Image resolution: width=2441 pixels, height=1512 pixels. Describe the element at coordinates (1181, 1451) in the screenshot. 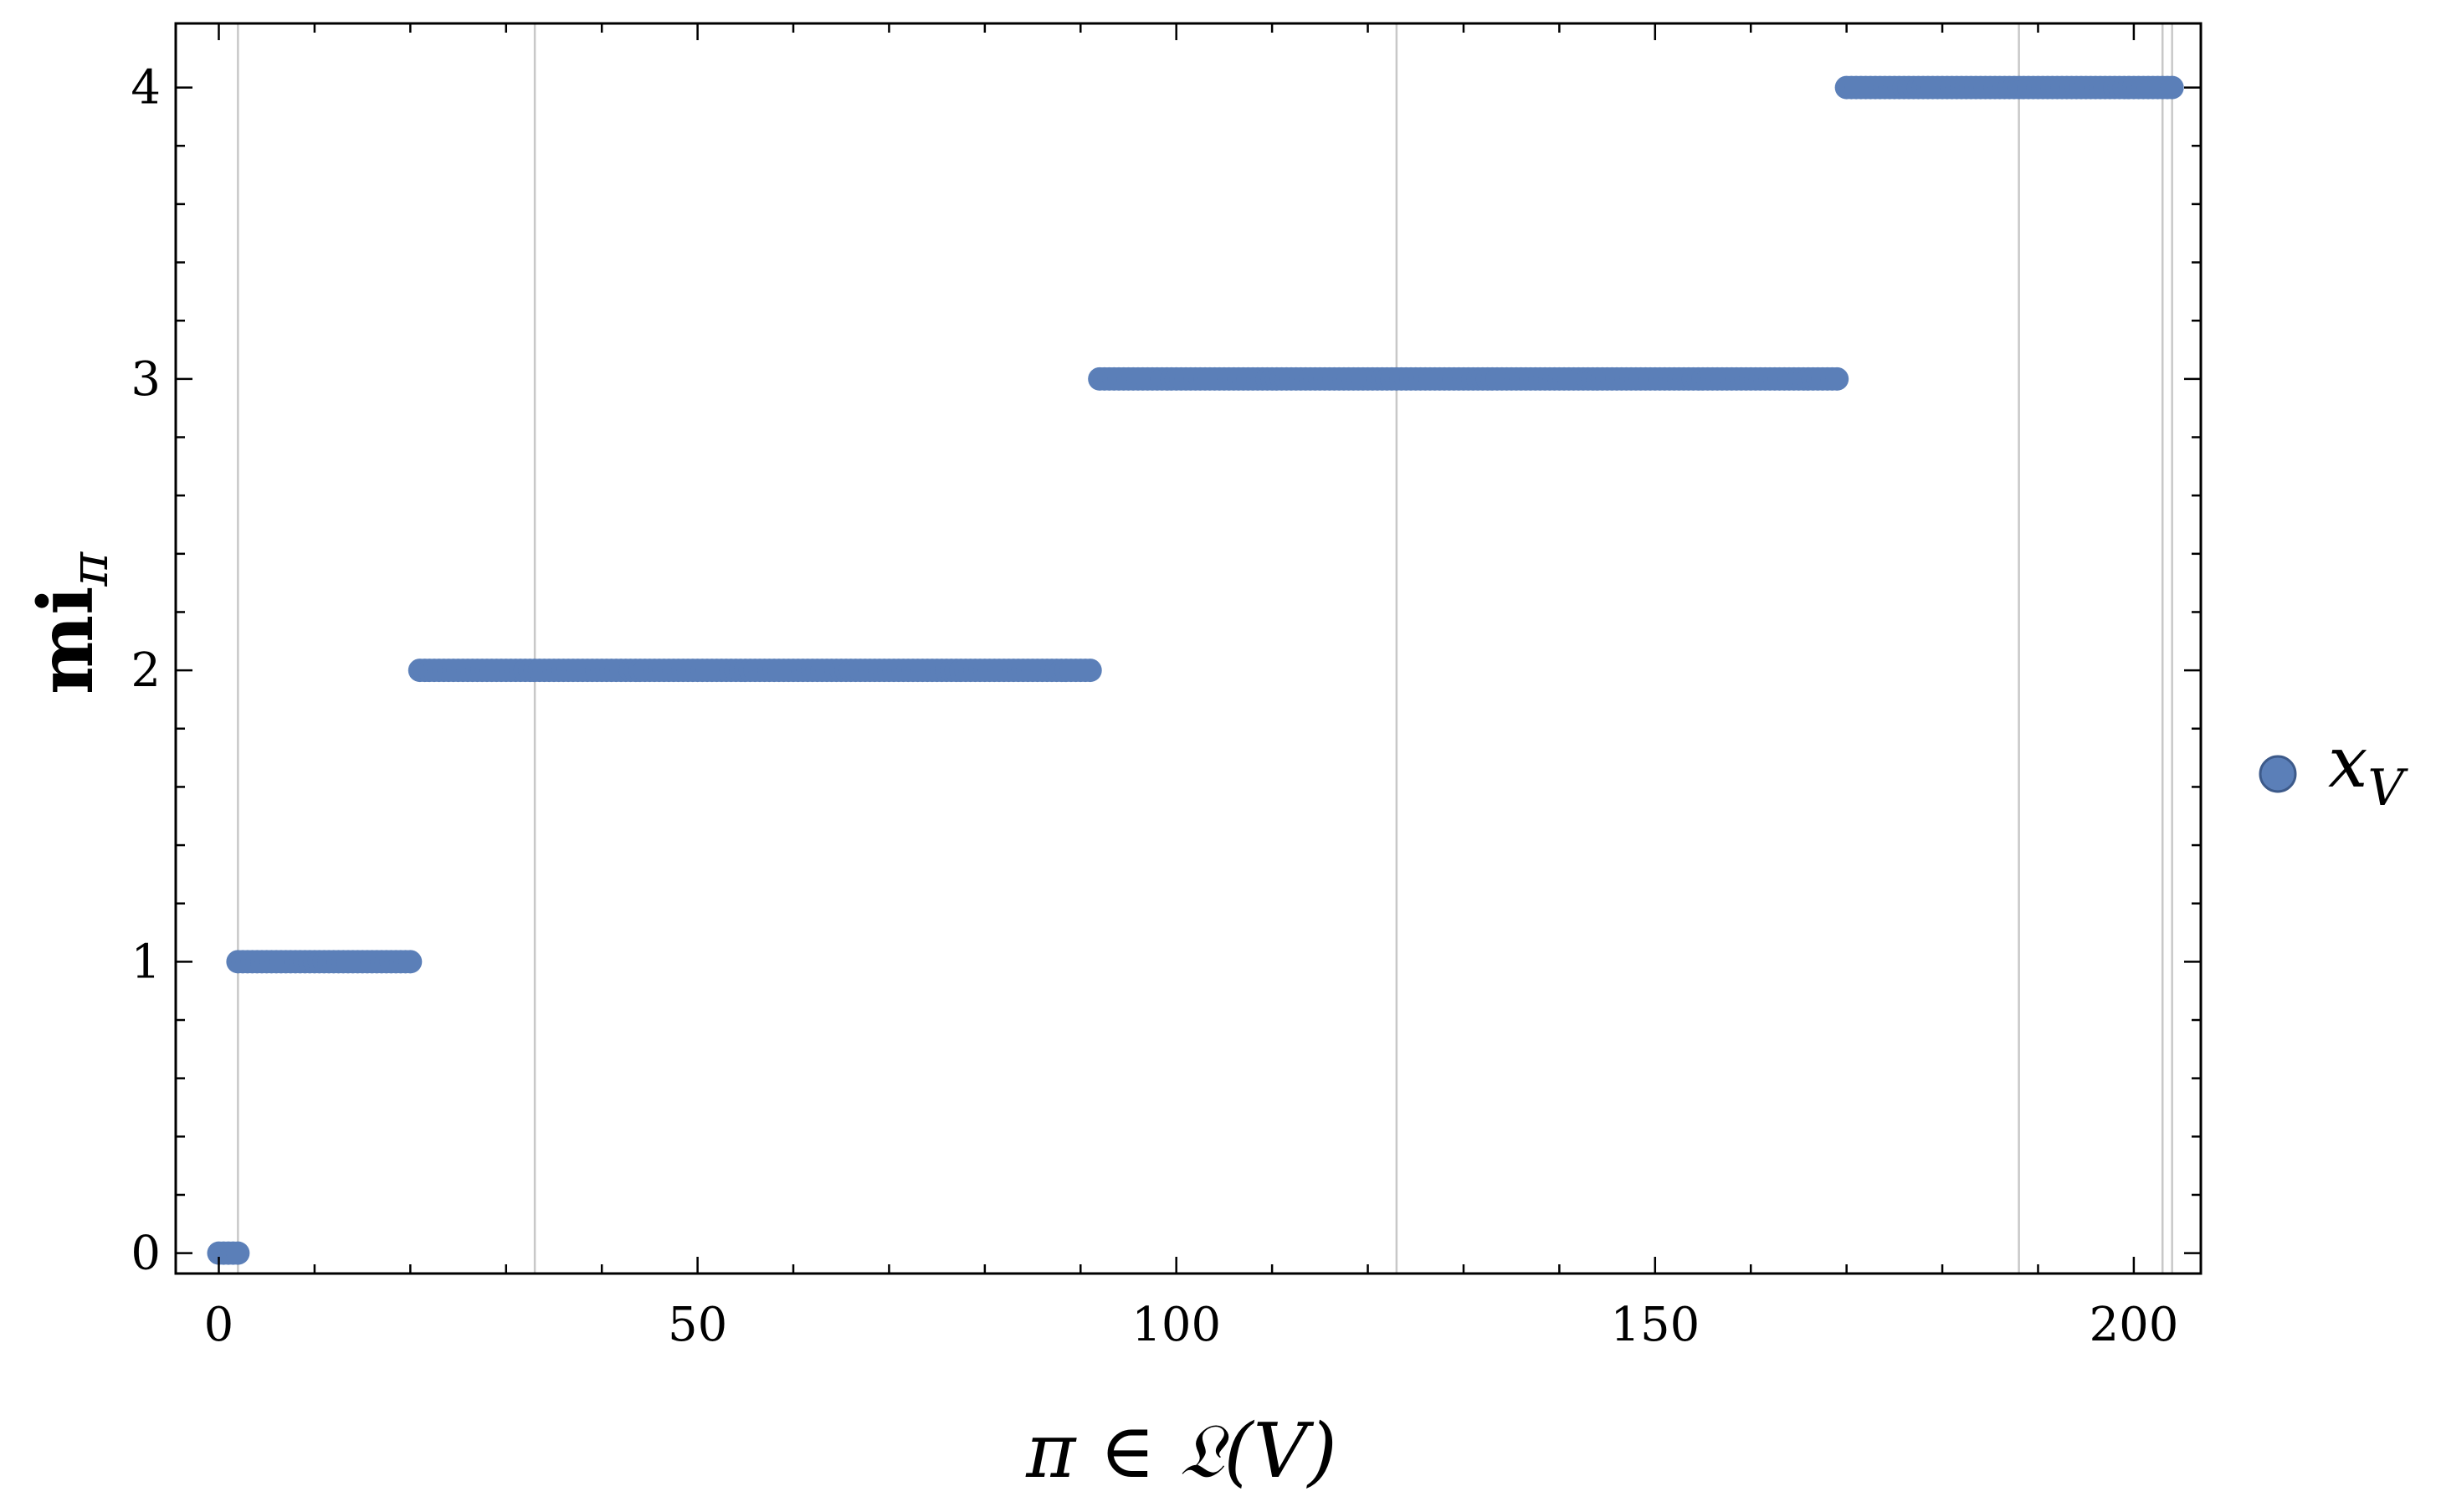

I see `x-axis-label: π ∈ 𝔏(V)` at that location.